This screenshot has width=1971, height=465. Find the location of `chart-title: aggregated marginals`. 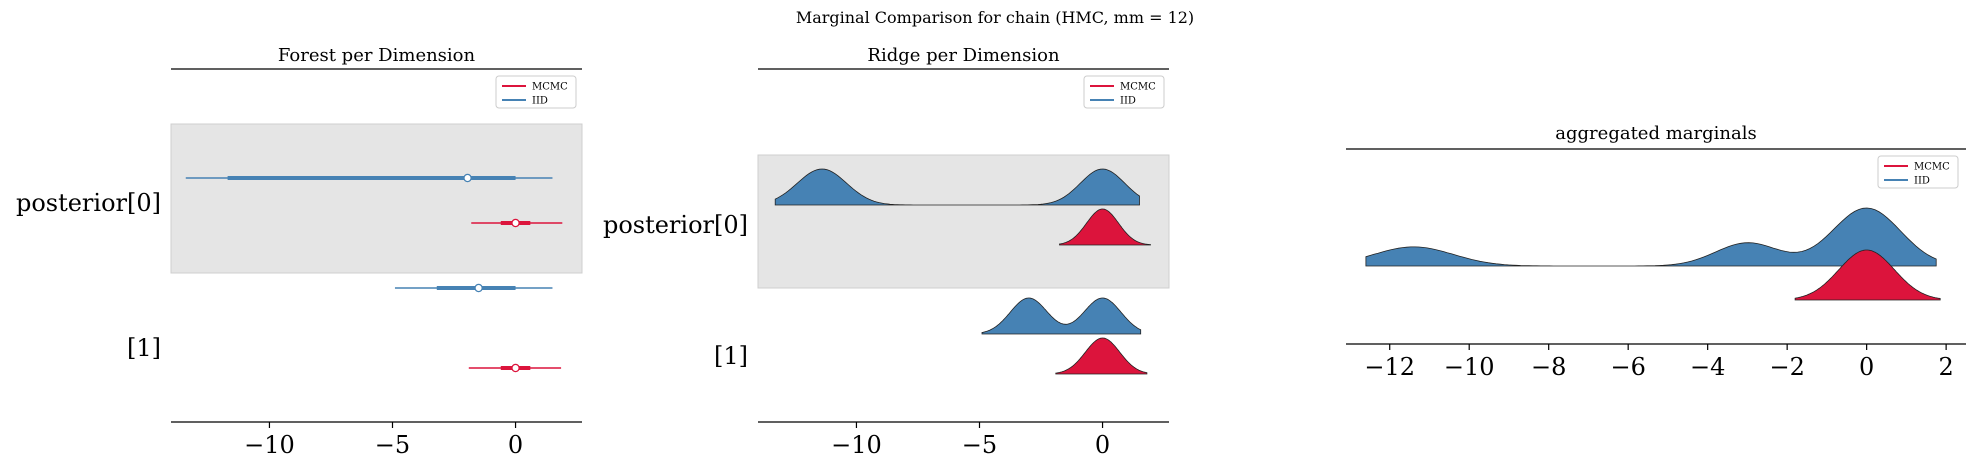

chart-title: aggregated marginals is located at coordinates (1655, 133).